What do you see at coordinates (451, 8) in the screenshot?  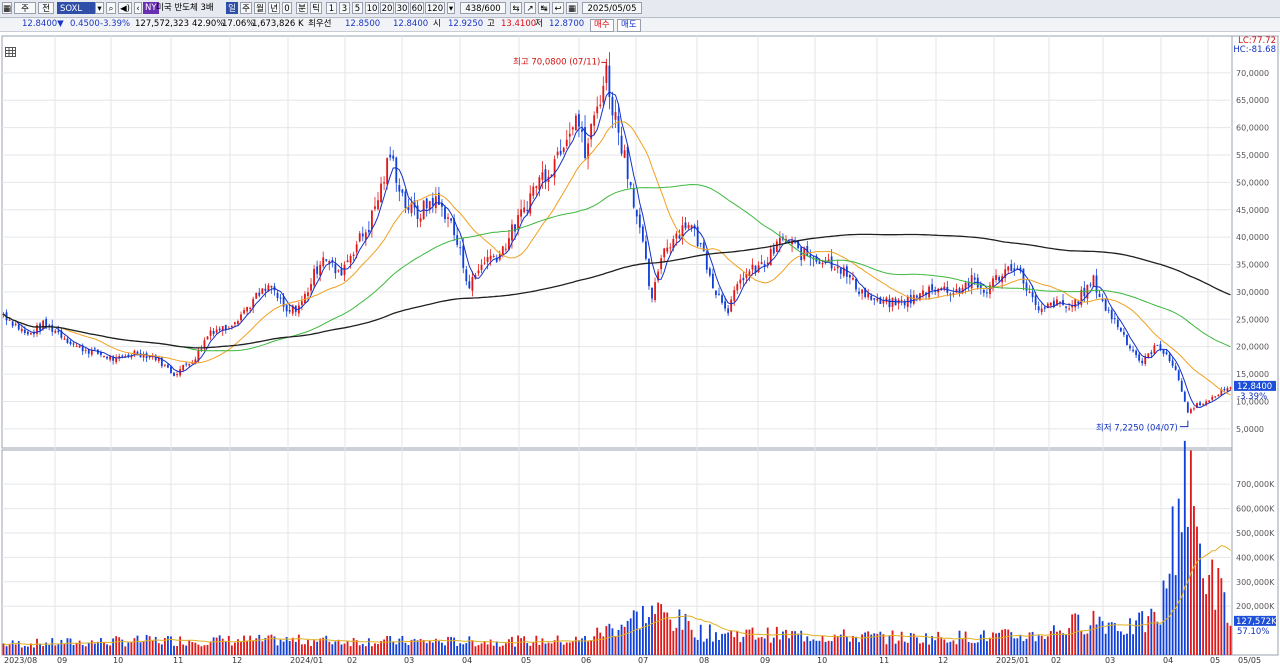 I see `interval-dropdown-icon: ▾` at bounding box center [451, 8].